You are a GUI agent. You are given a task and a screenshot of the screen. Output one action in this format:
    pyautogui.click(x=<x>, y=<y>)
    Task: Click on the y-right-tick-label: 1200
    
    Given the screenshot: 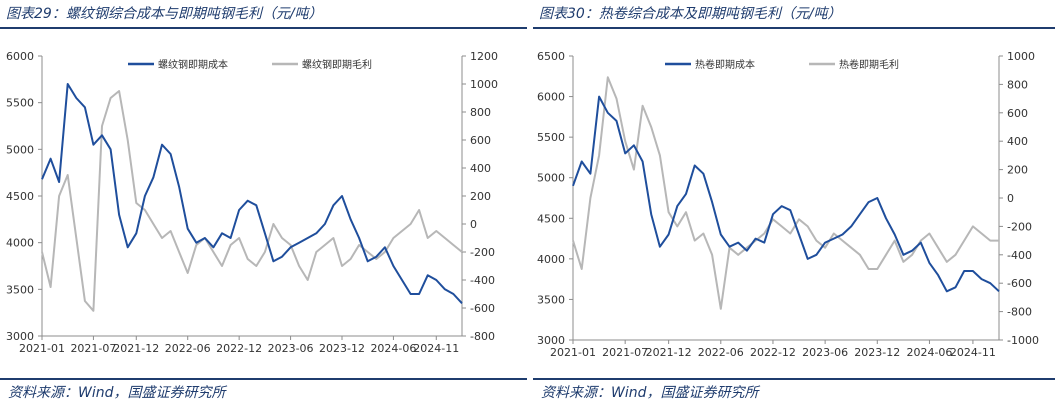 What is the action you would take?
    pyautogui.click(x=484, y=56)
    